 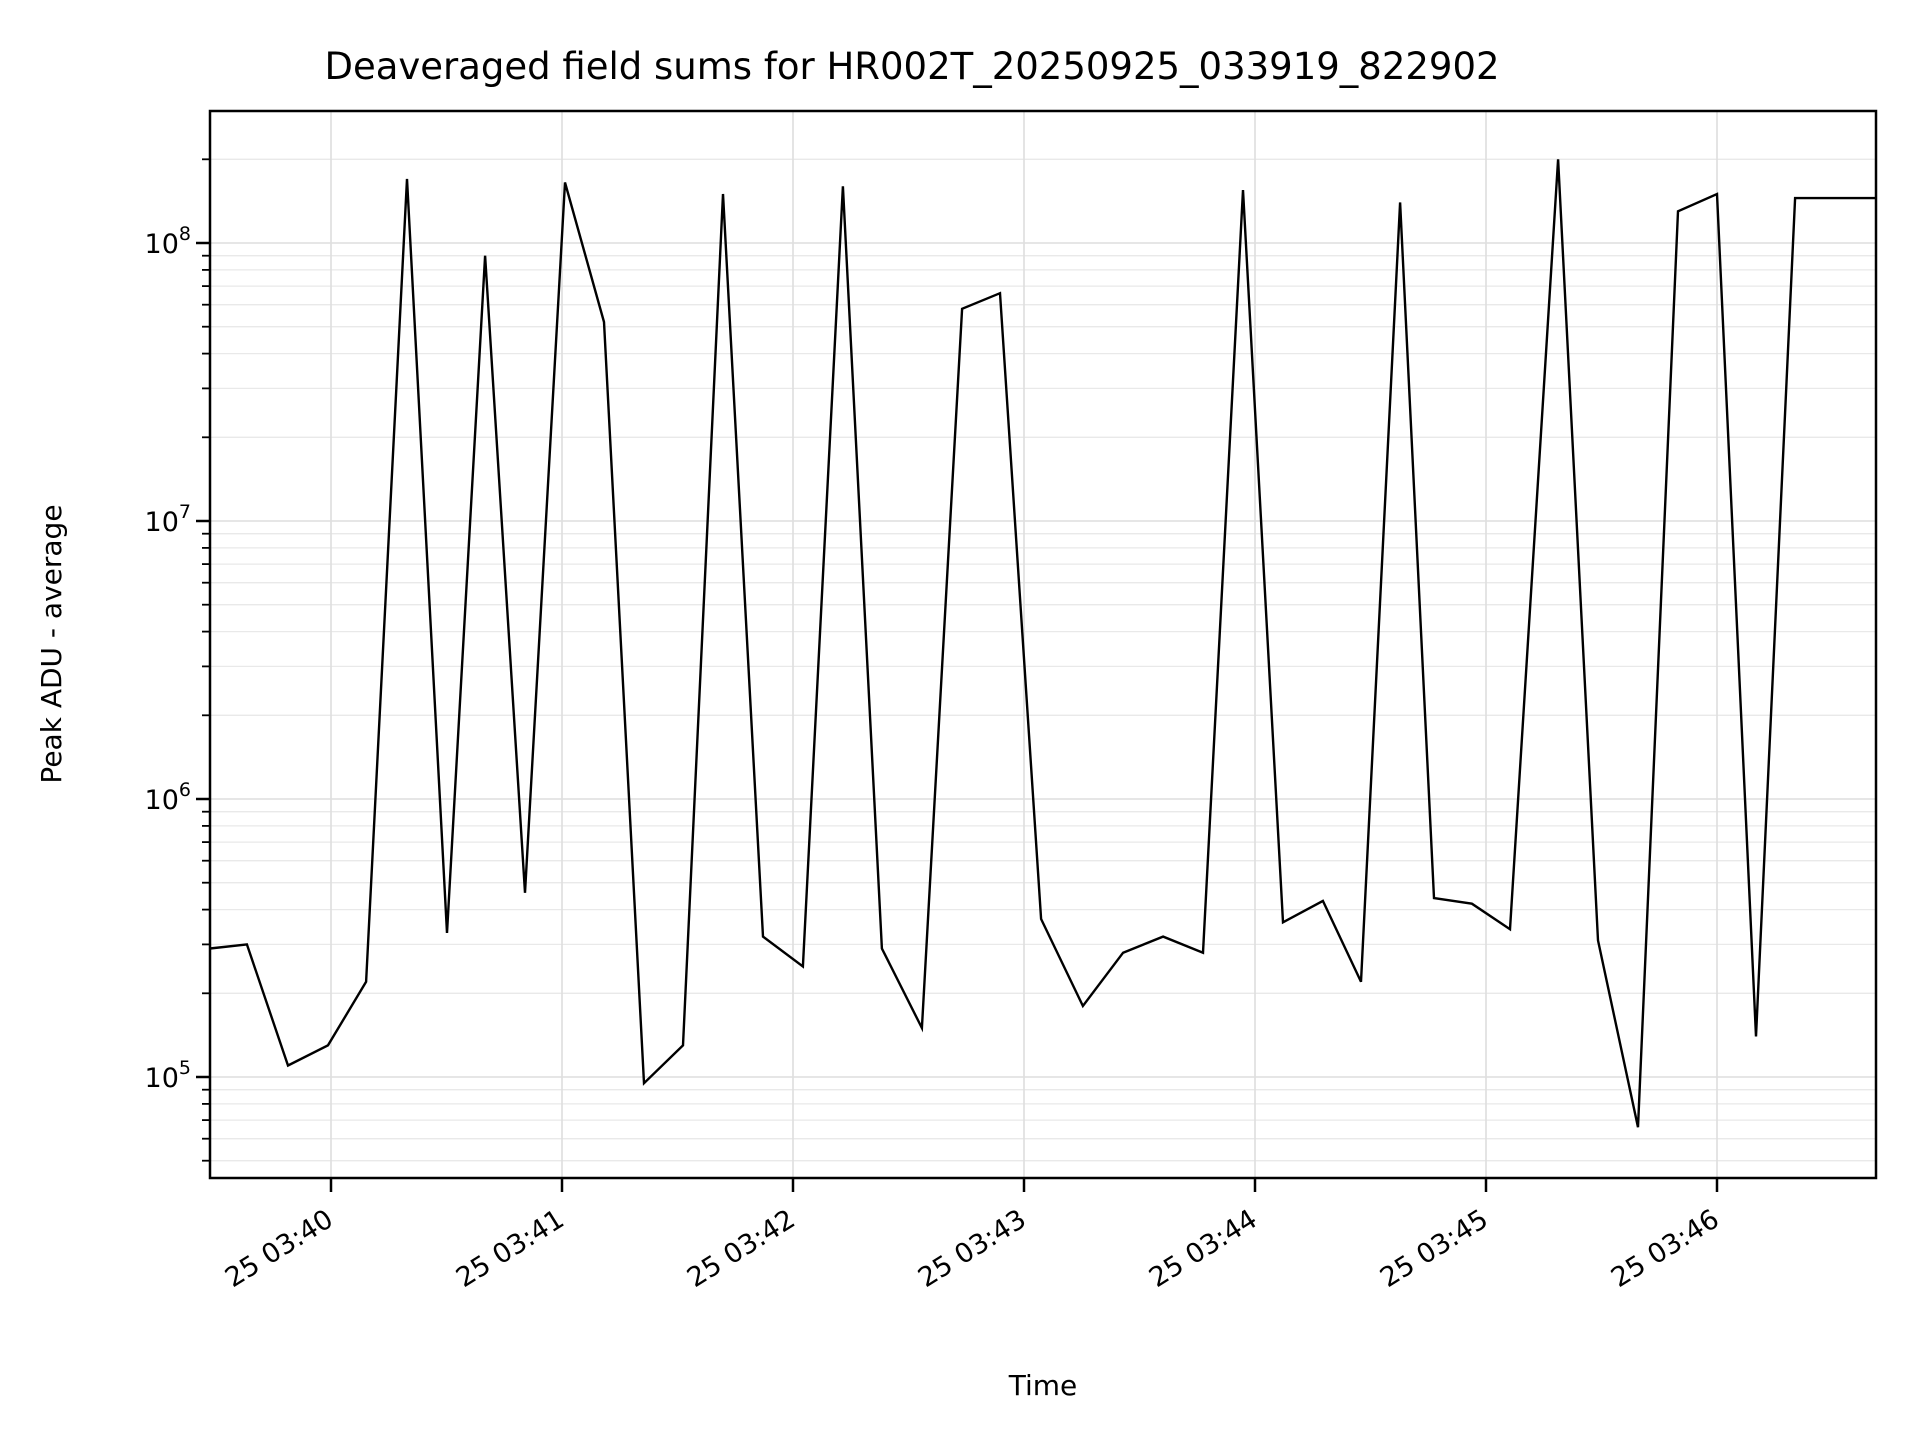 What do you see at coordinates (168, 241) in the screenshot?
I see `y-tick-label: 10⁸` at bounding box center [168, 241].